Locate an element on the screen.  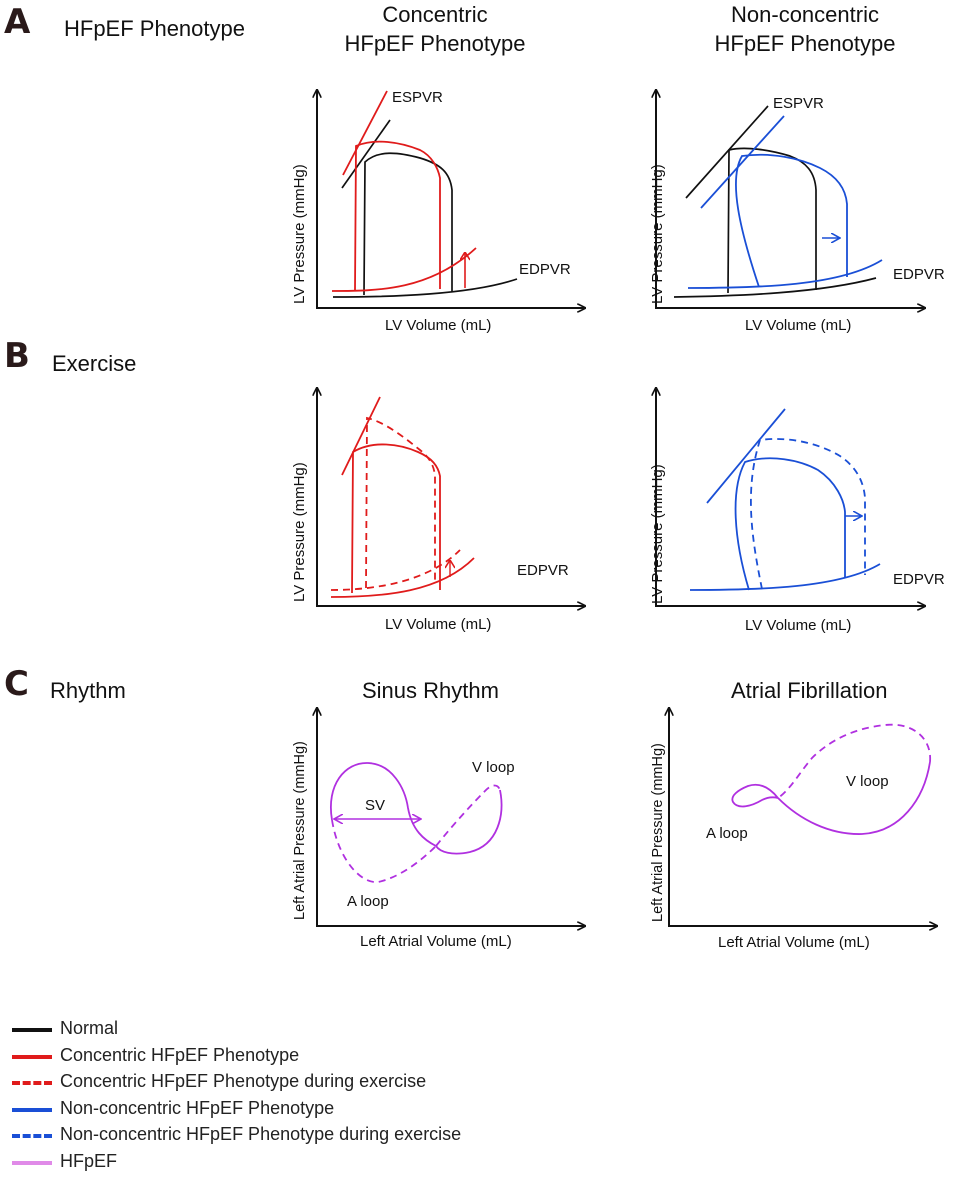
normal-edpvr-a1 is located at coordinates (425, 288).